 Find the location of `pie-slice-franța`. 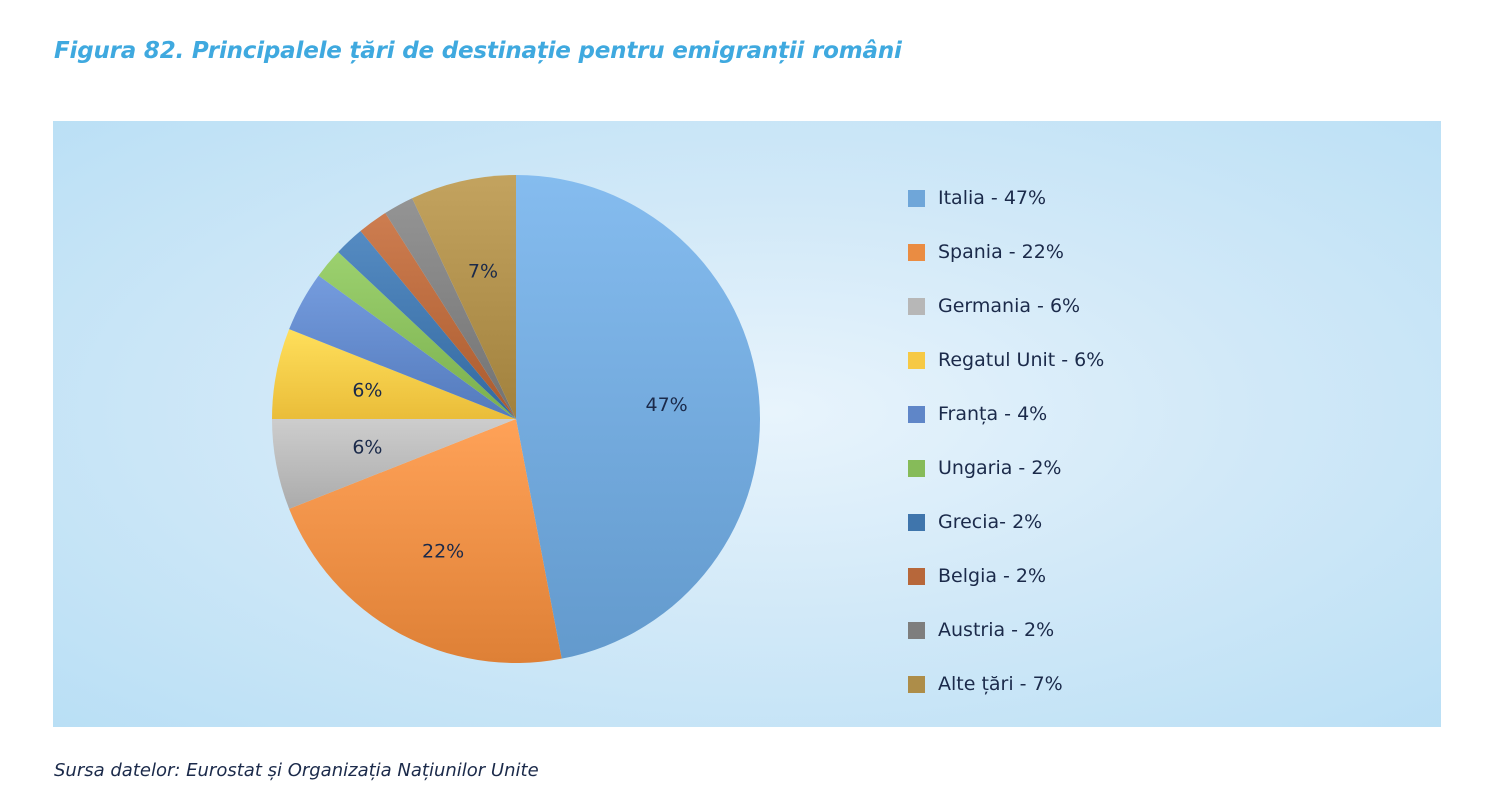

pie-slice-franța is located at coordinates (402, 347).